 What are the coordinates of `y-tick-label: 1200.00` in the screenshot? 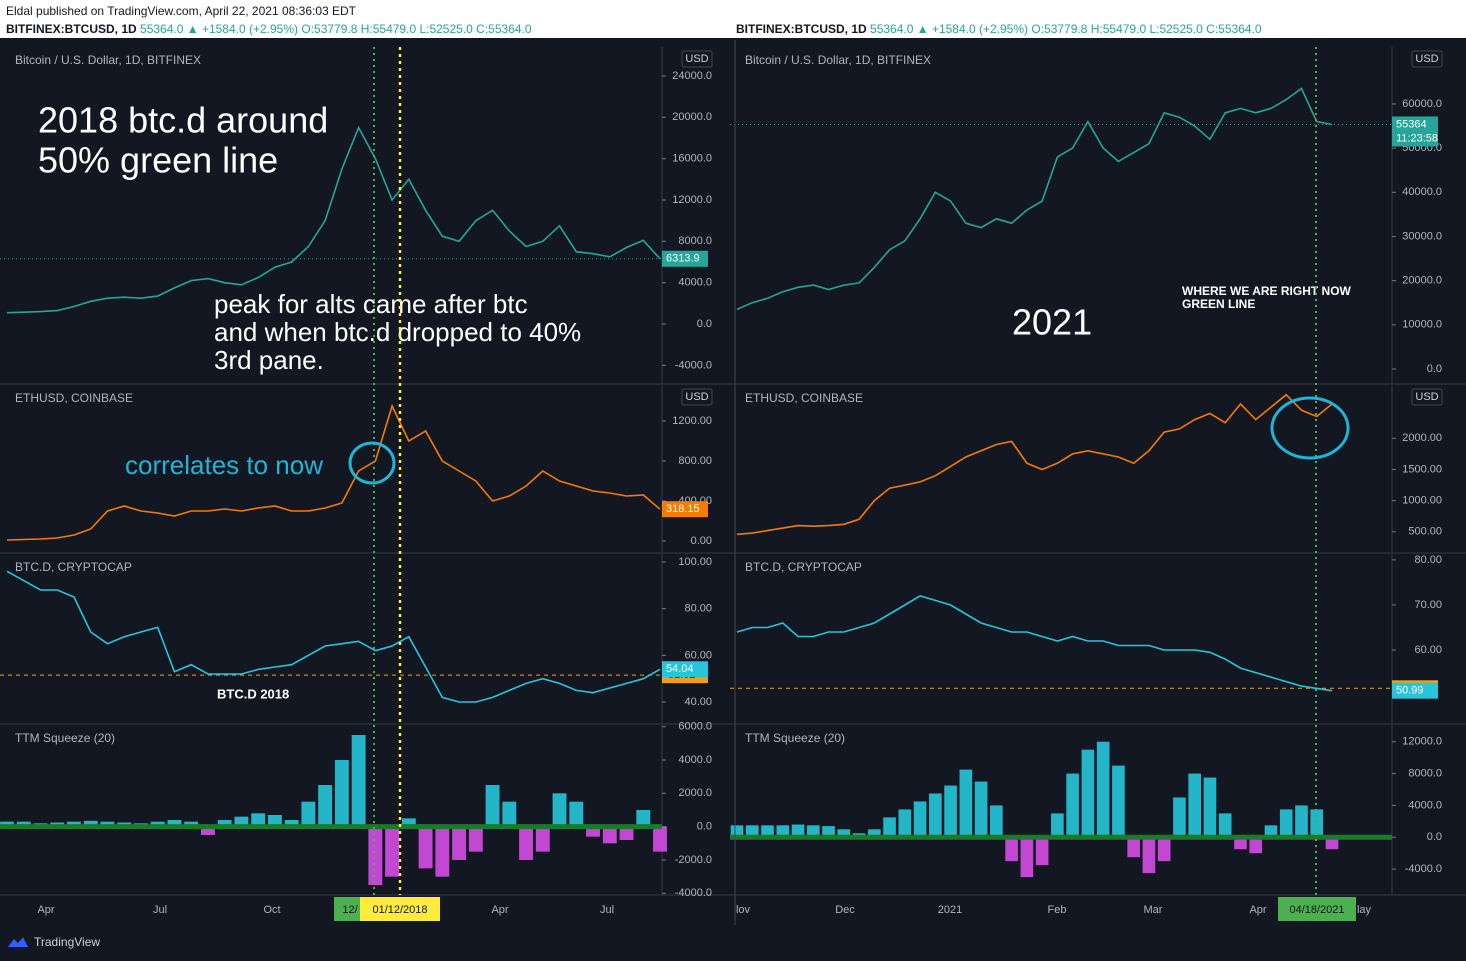 It's located at (692, 421).